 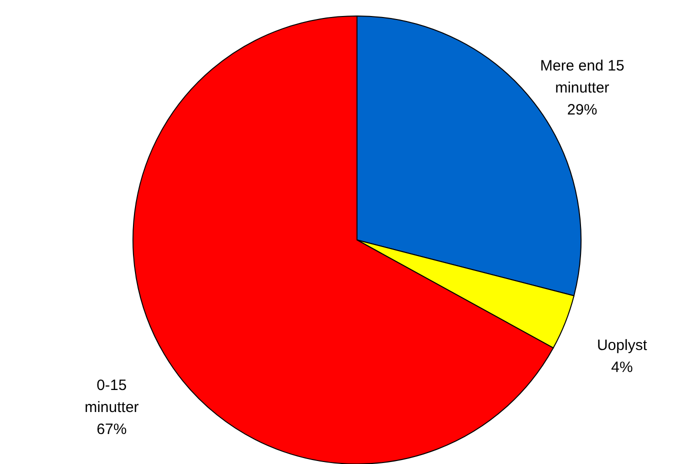 I want to click on data-label: 29%, so click(x=582, y=109).